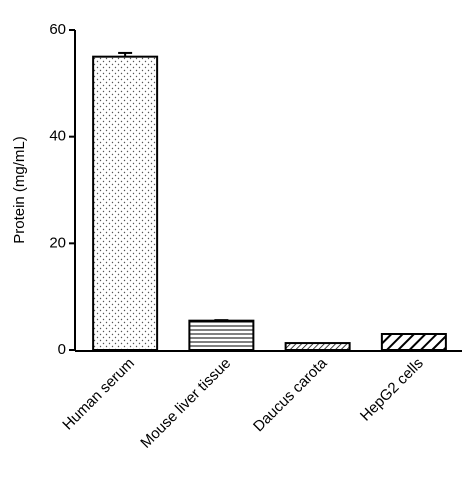 This screenshot has height=482, width=474. Describe the element at coordinates (19, 190) in the screenshot. I see `y-axis-label: Protein (mg/mL)` at that location.